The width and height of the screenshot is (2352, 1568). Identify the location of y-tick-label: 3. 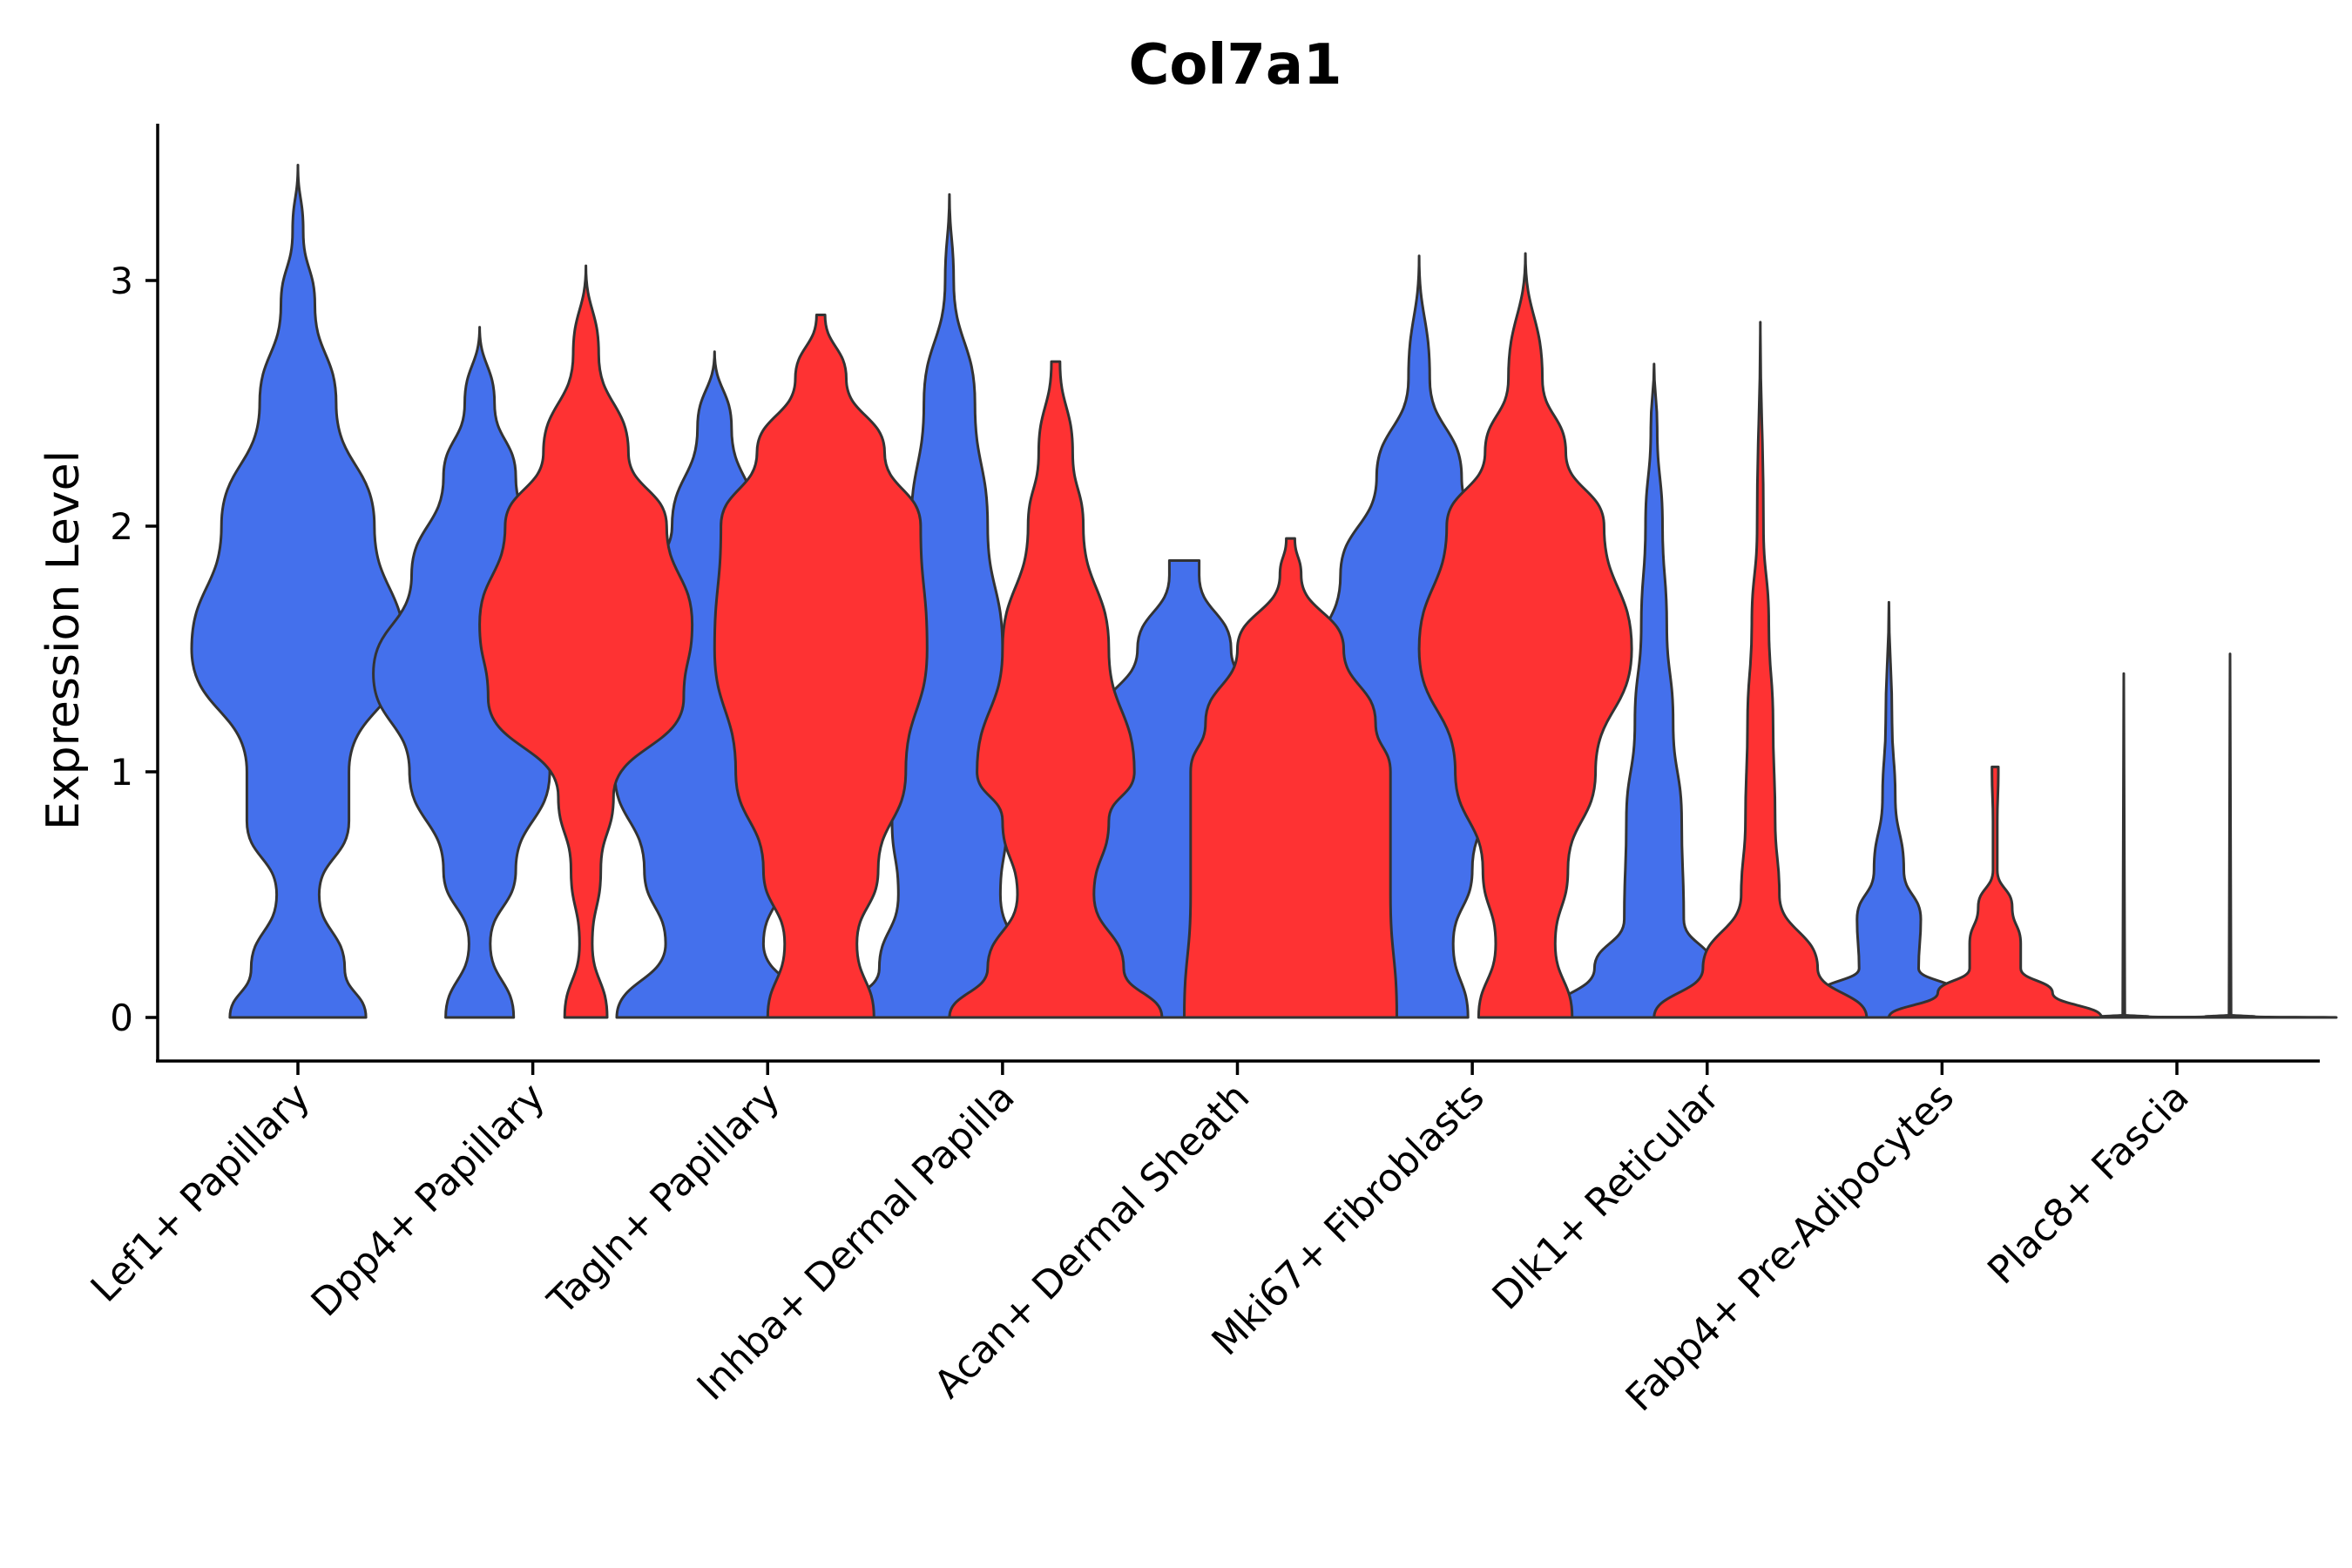
(121, 281).